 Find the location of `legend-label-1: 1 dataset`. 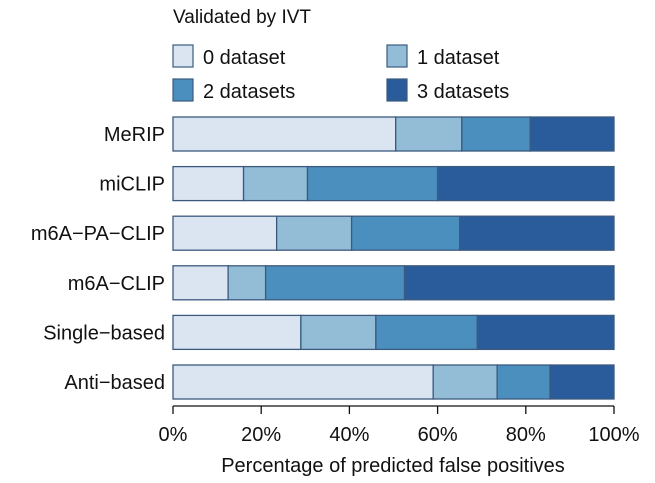

legend-label-1: 1 dataset is located at coordinates (458, 58).